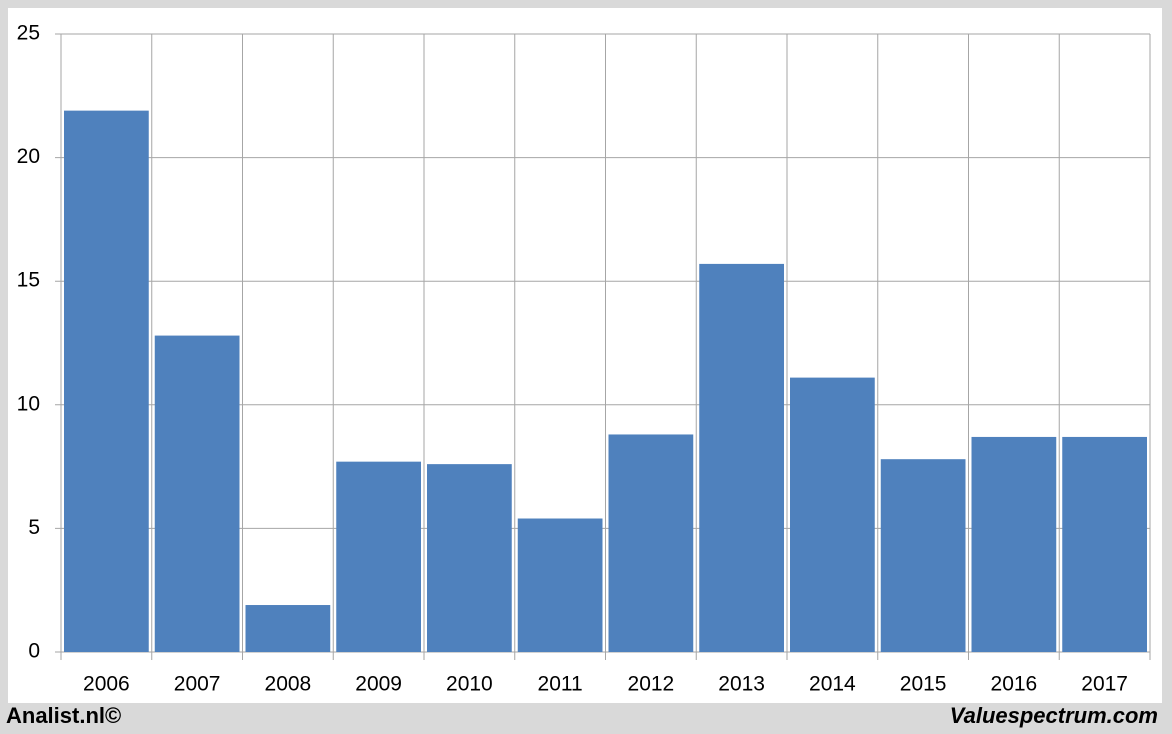  What do you see at coordinates (34, 651) in the screenshot?
I see `y-tick-label: 0` at bounding box center [34, 651].